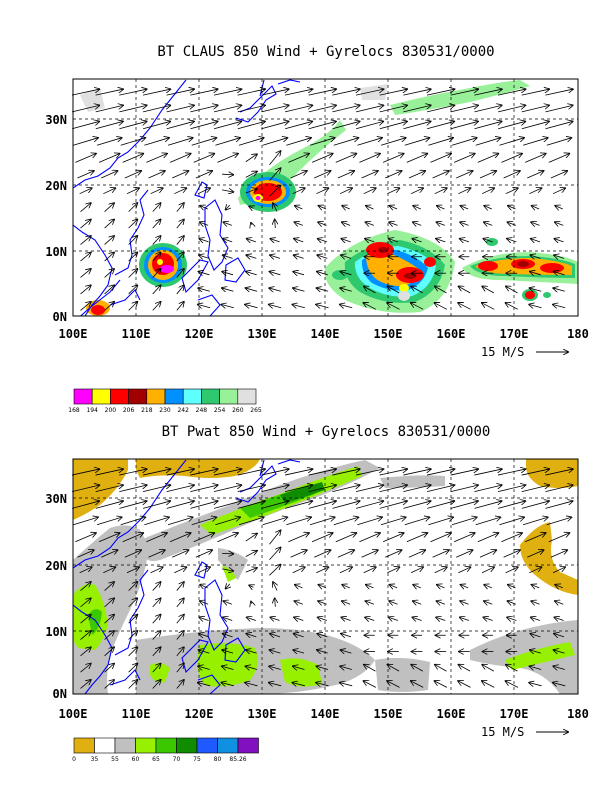  I want to click on y-tick-label: 0N, so click(60, 317).